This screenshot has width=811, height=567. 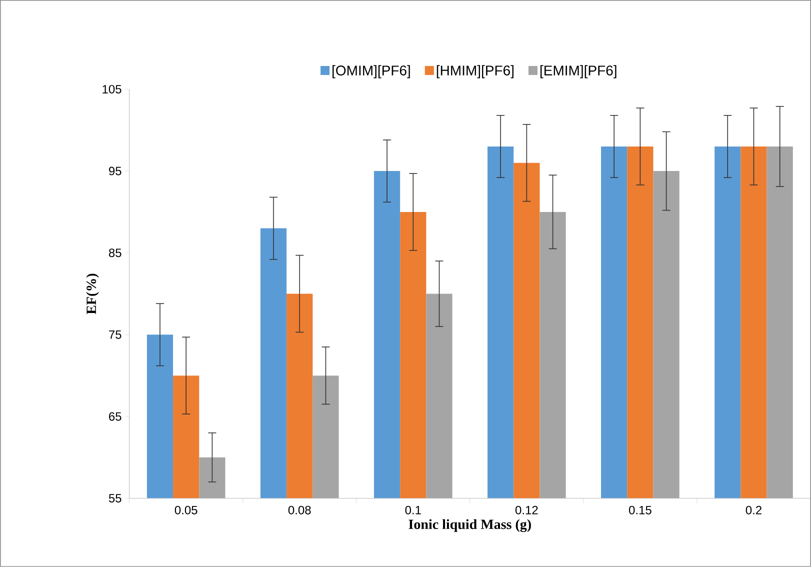 I want to click on y-tick-label: 105, so click(x=112, y=89).